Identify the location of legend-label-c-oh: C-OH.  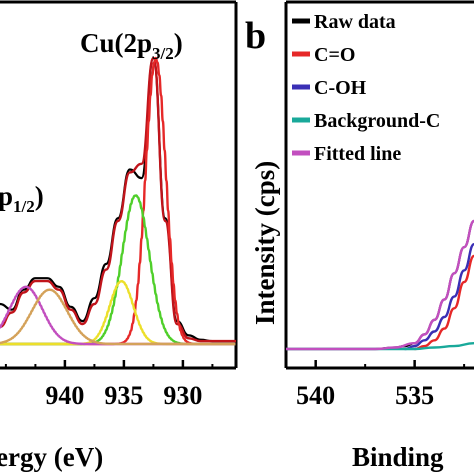
(340, 88).